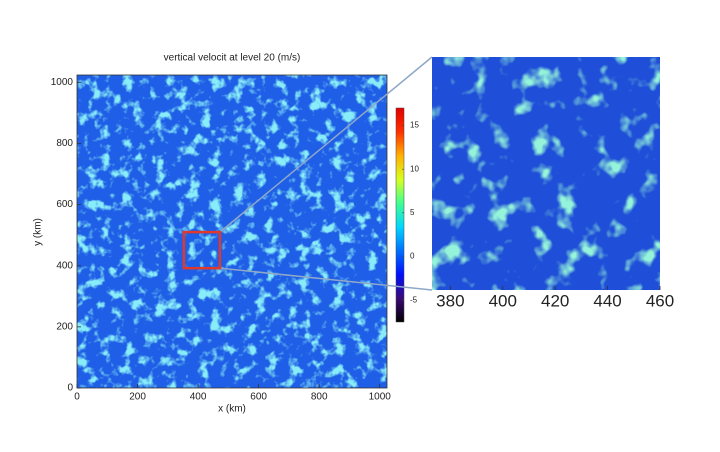 The image size is (720, 452). What do you see at coordinates (70, 388) in the screenshot?
I see `y-tick-label: 0` at bounding box center [70, 388].